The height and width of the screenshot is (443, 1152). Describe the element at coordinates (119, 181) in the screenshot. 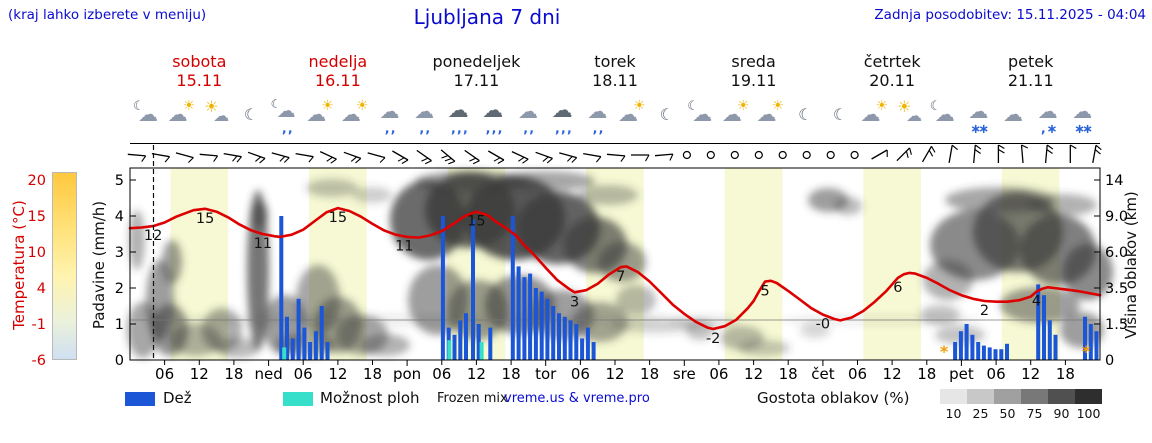

I see `svg-text: 5` at that location.